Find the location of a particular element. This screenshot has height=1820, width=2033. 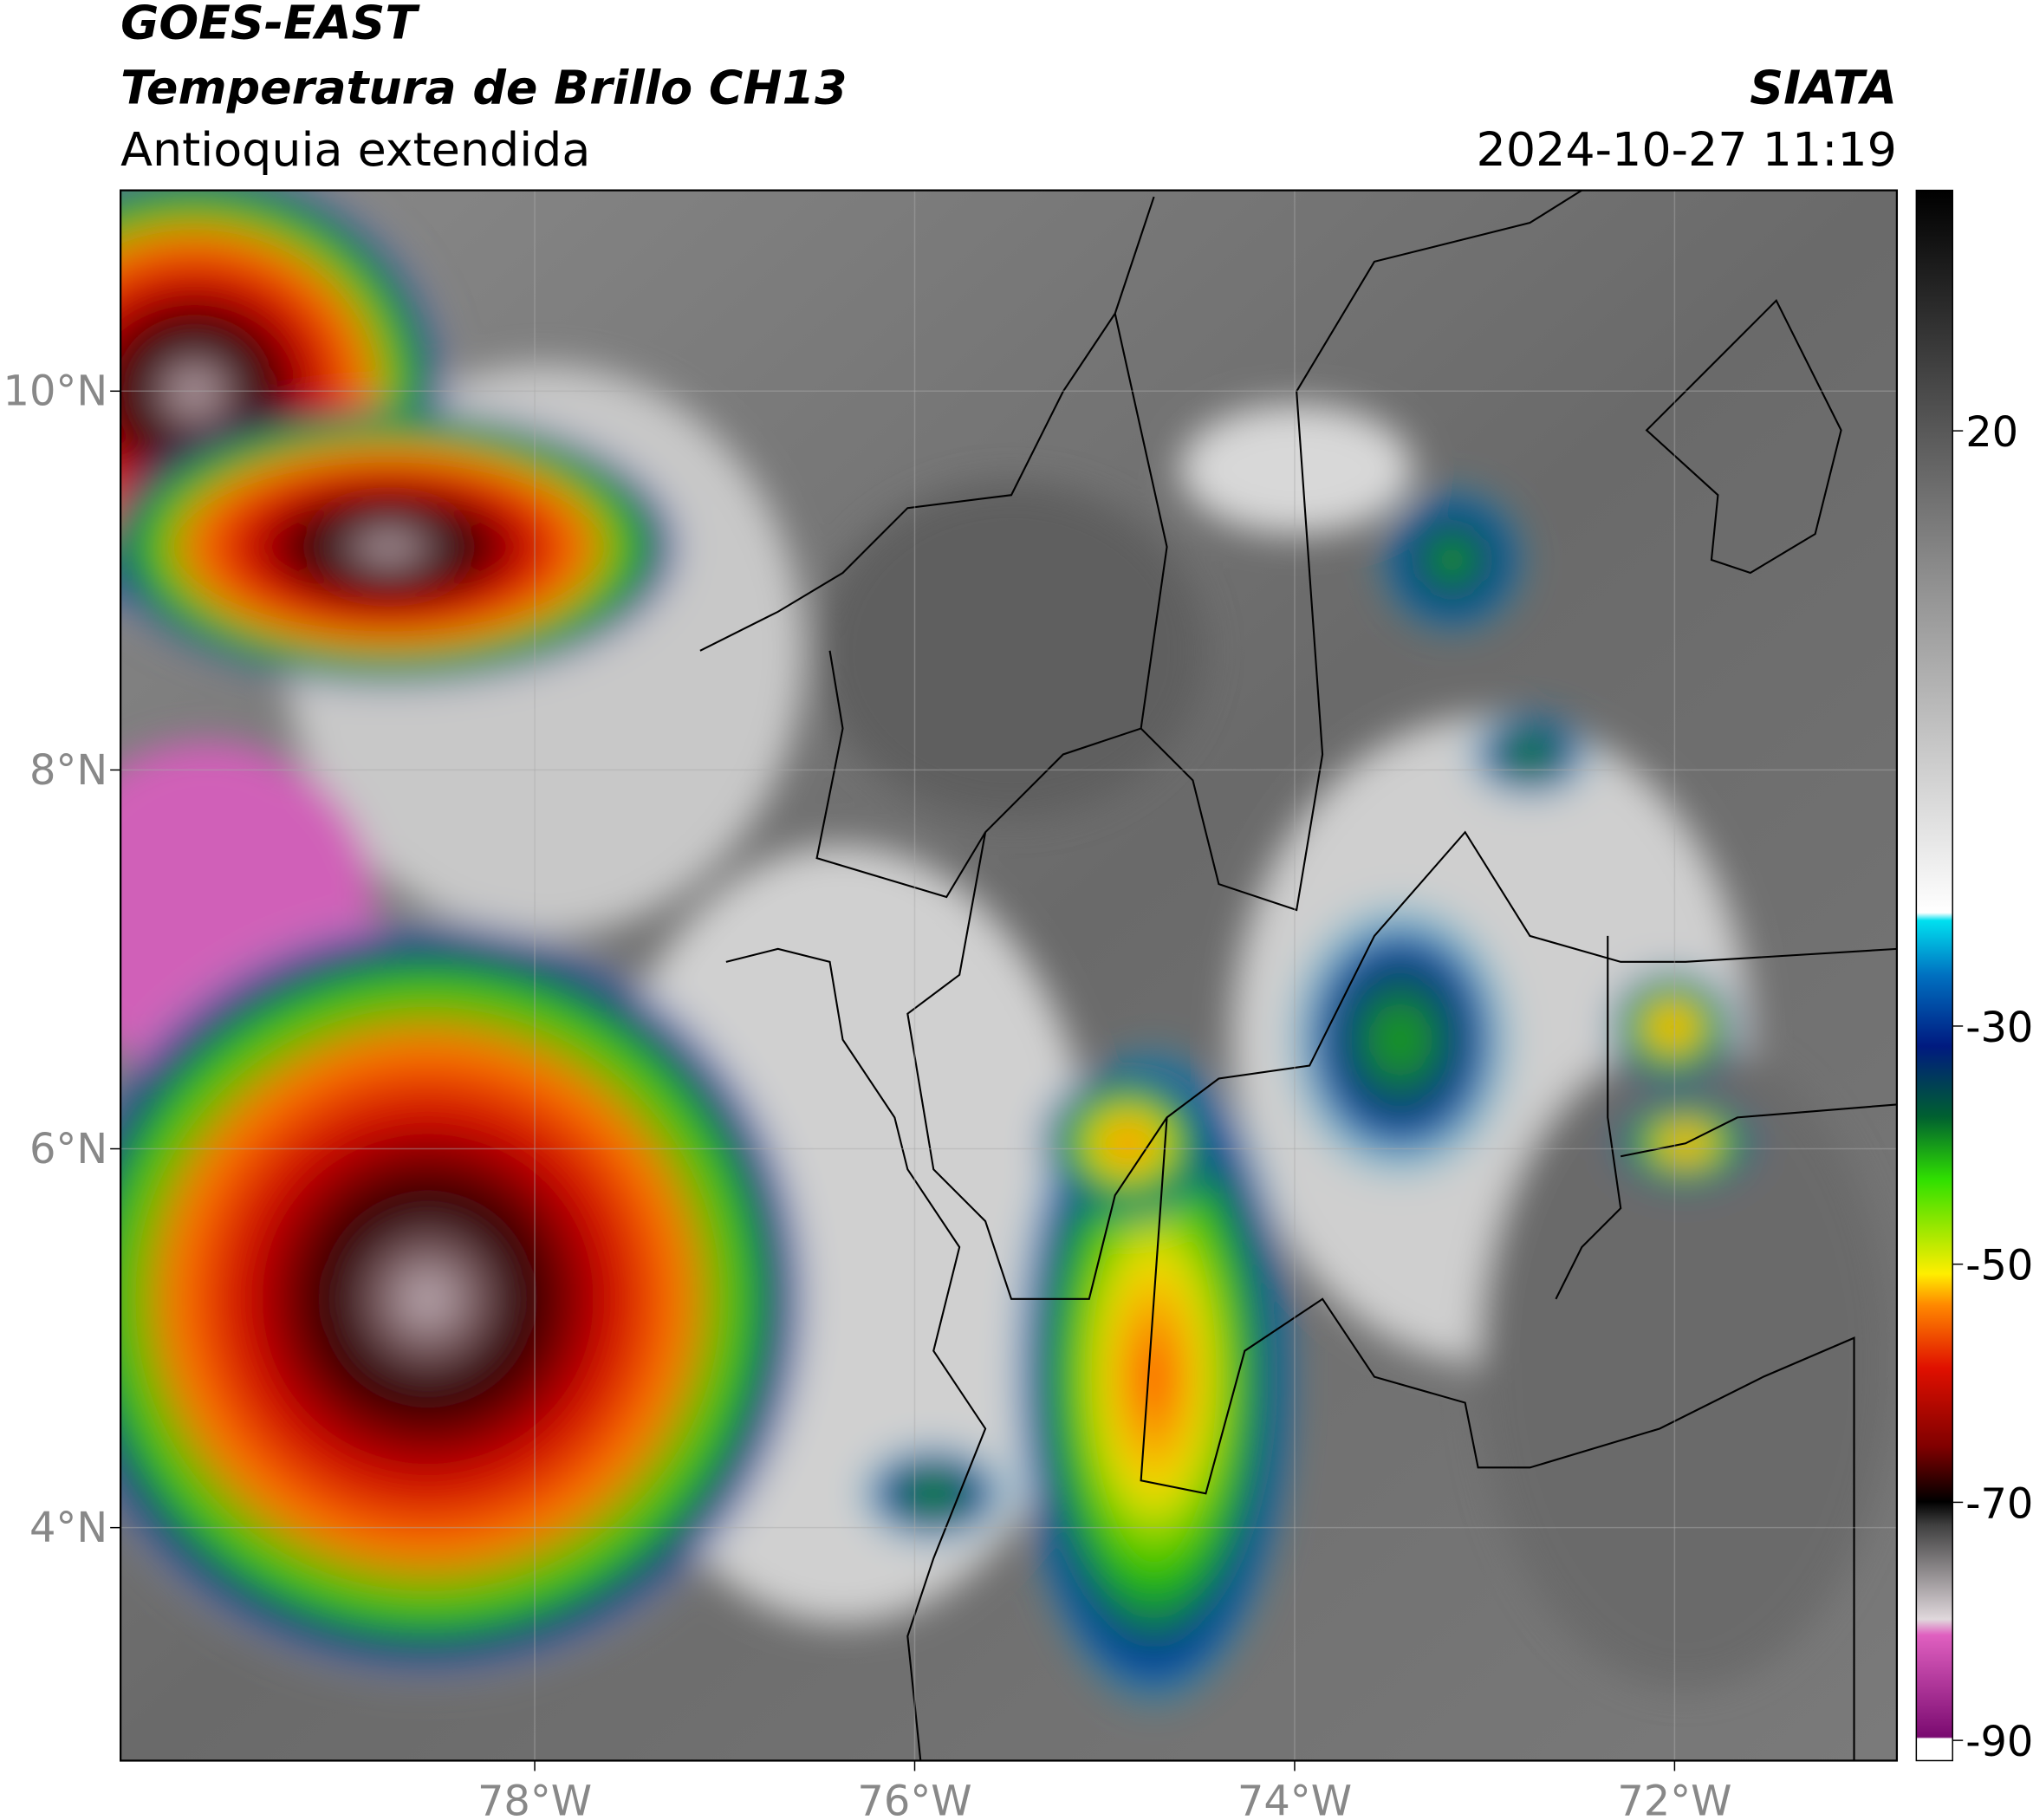

x-tick-label: 76°W is located at coordinates (914, 1799).